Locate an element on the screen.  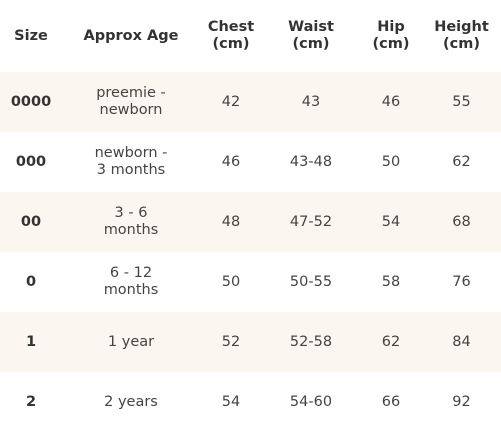
table-row: 0000 preemie - newborn 42 43 46 55 is located at coordinates (250, 102).